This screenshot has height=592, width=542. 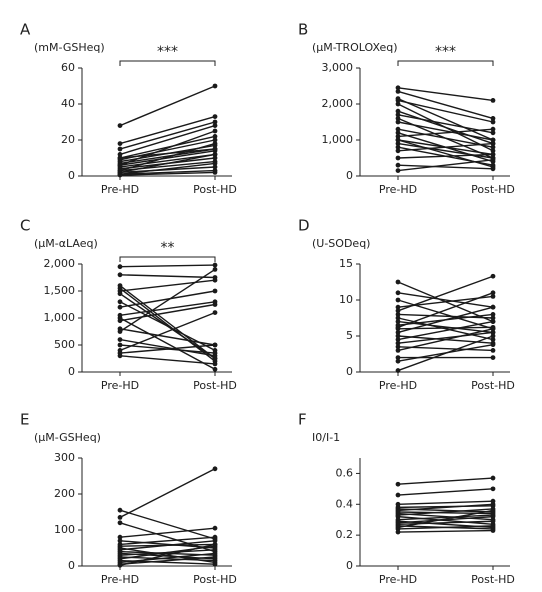 I want to click on y-tick-label: 15, so click(x=346, y=263).